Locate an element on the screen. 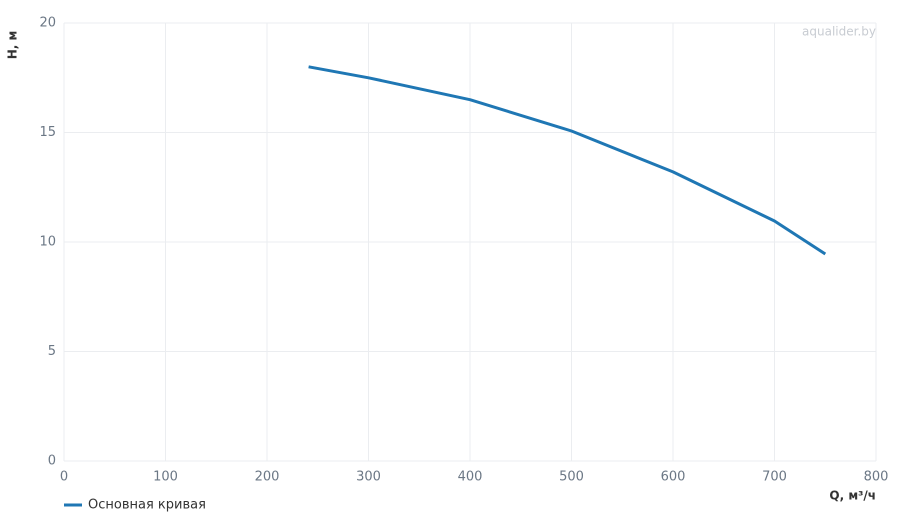 The image size is (900, 520). legend-label: Основная кривая is located at coordinates (147, 505).